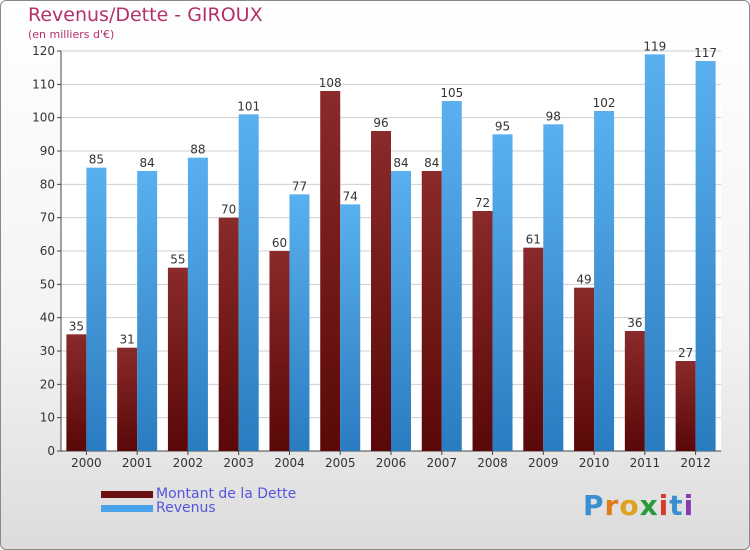 The image size is (750, 550). Describe the element at coordinates (441, 463) in the screenshot. I see `x-tick-label: 2007` at that location.